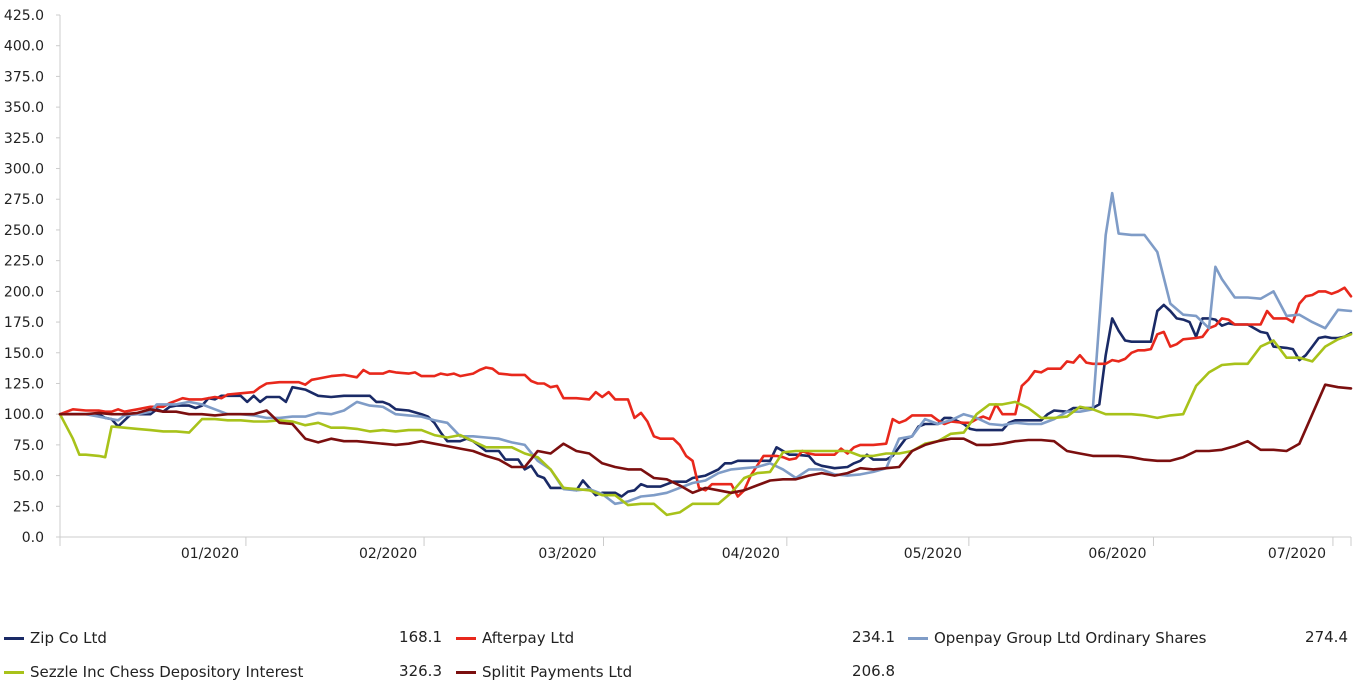  What do you see at coordinates (24, 354) in the screenshot?
I see `y-tick-label: 150.0` at bounding box center [24, 354].